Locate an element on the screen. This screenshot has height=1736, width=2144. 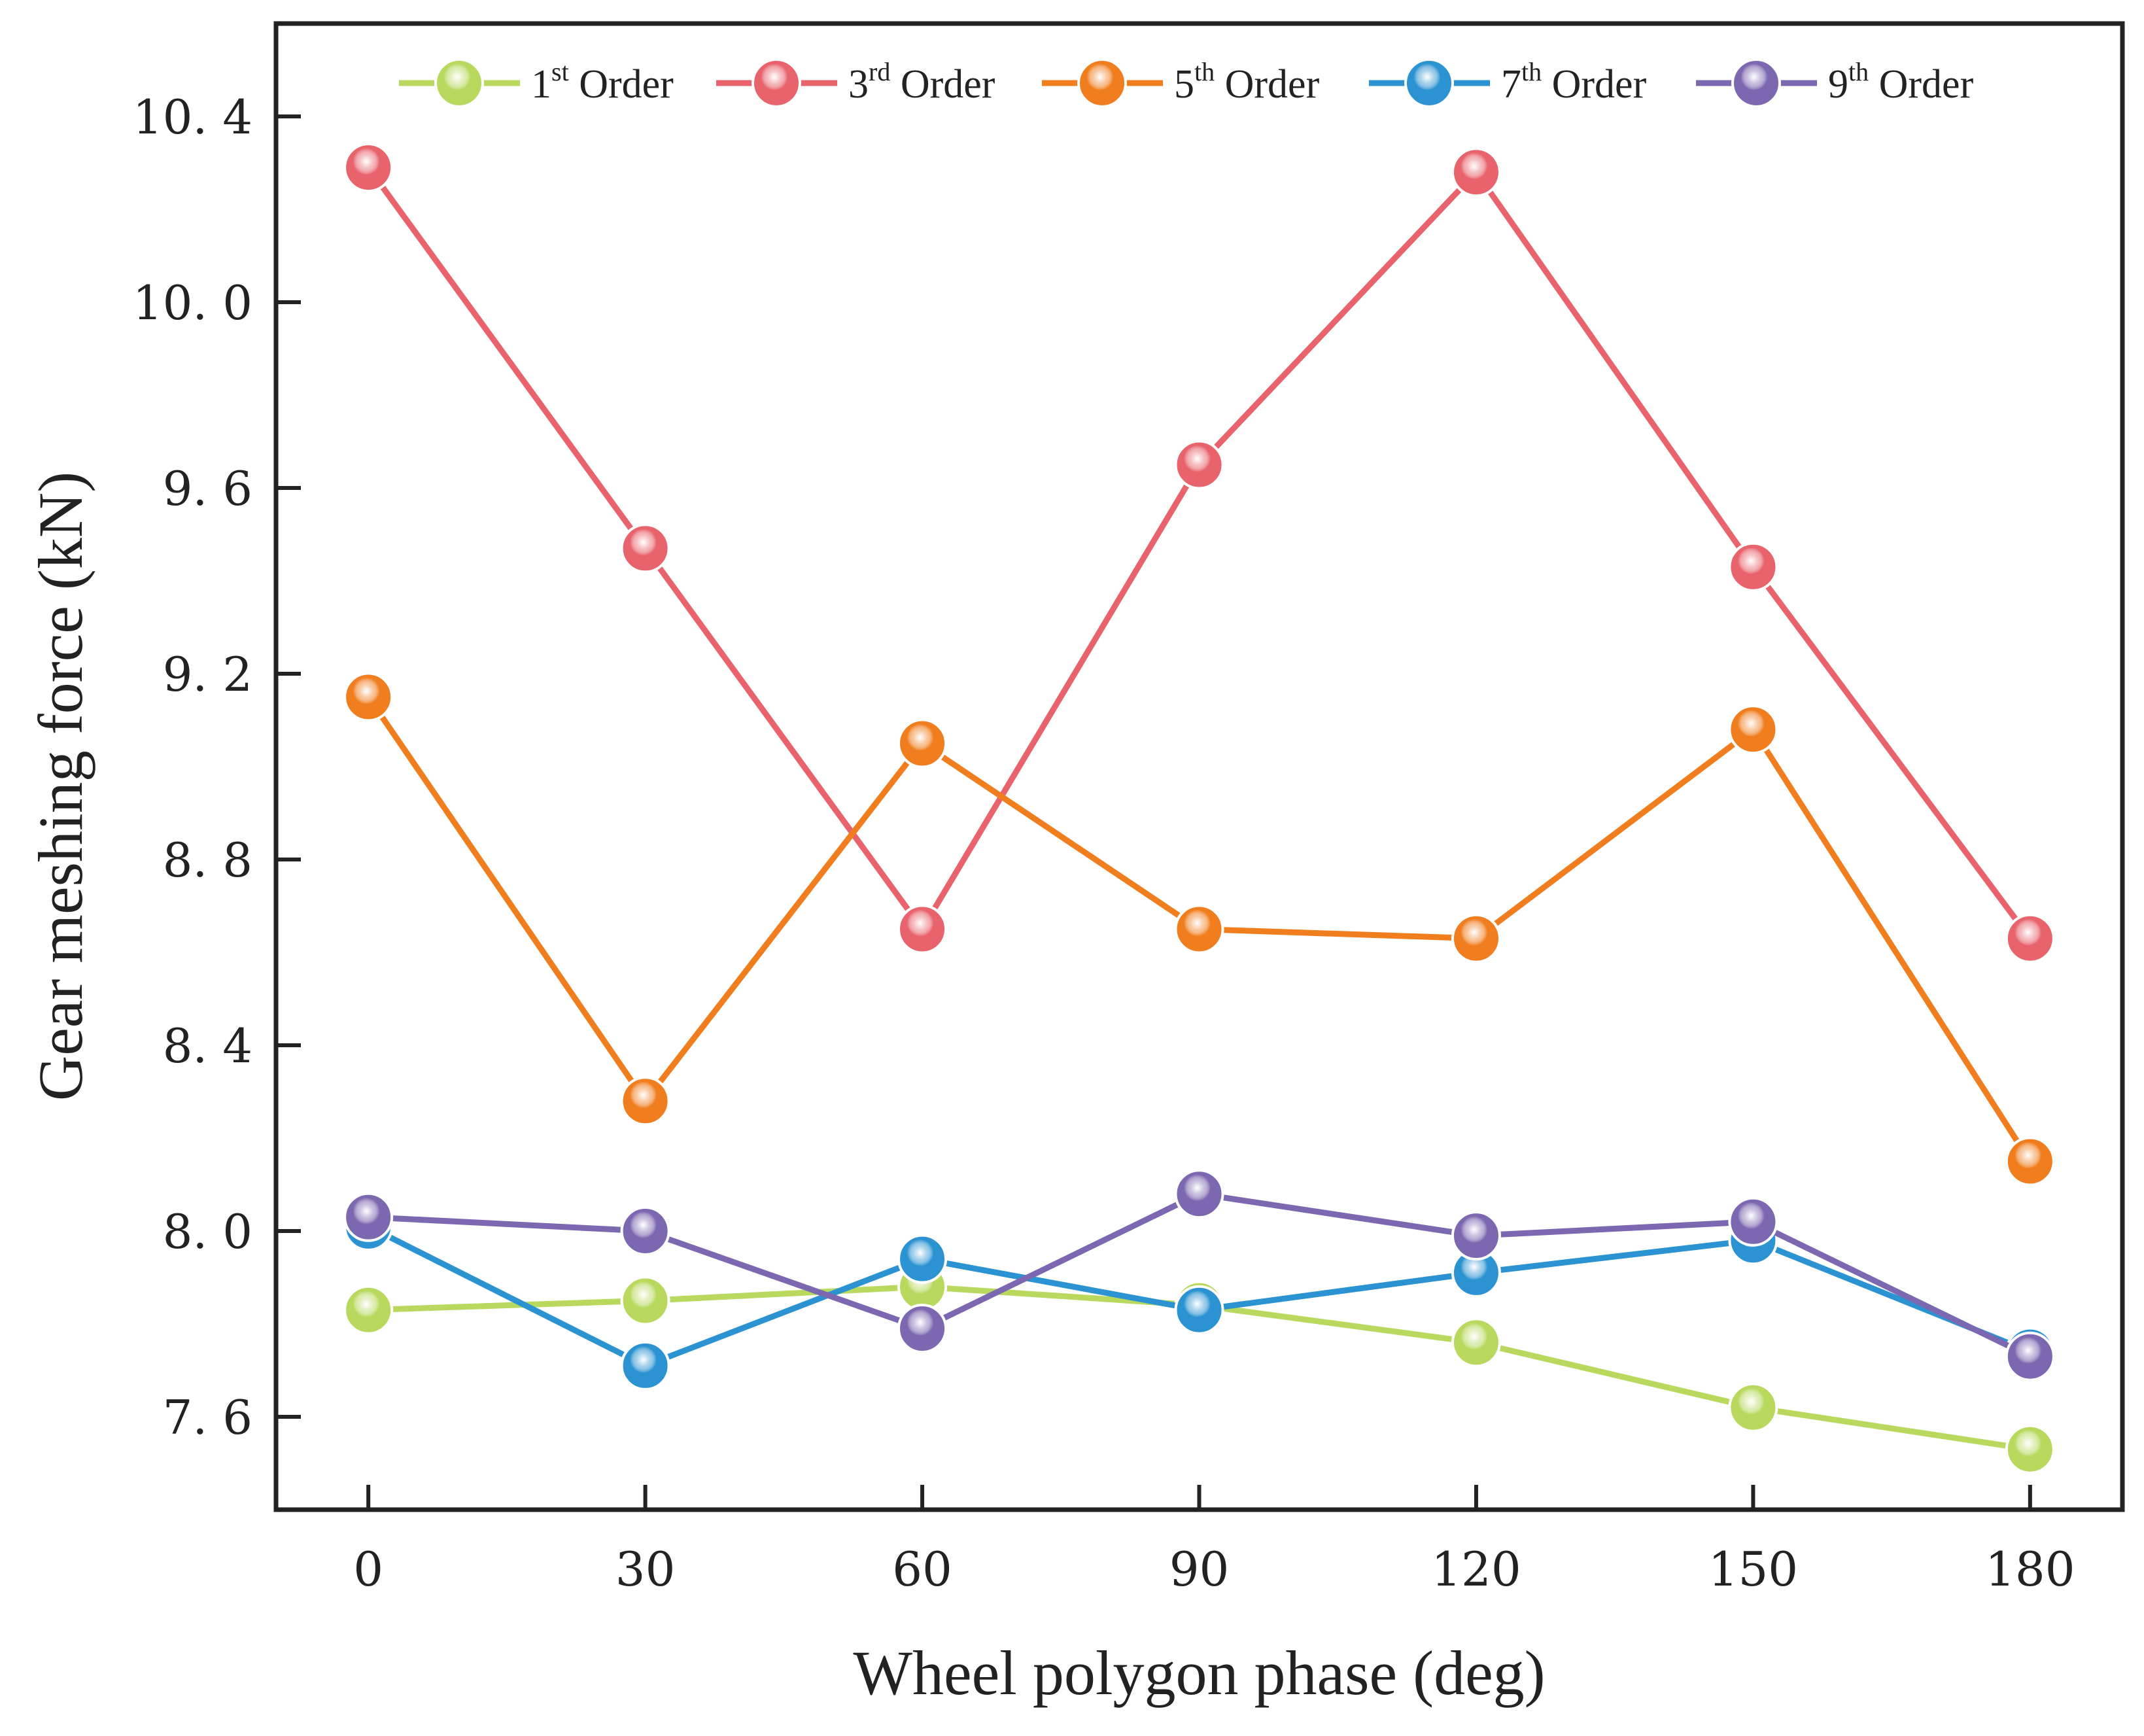
legend-entry-1: 1st Order is located at coordinates (537, 82).